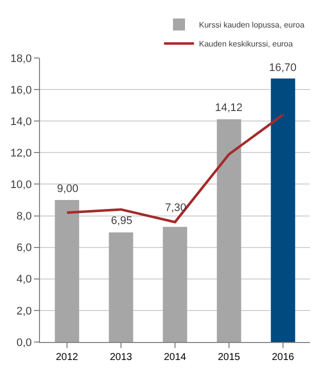 The image size is (320, 372). Describe the element at coordinates (21, 122) in the screenshot. I see `y-tick-label: 14,0` at that location.